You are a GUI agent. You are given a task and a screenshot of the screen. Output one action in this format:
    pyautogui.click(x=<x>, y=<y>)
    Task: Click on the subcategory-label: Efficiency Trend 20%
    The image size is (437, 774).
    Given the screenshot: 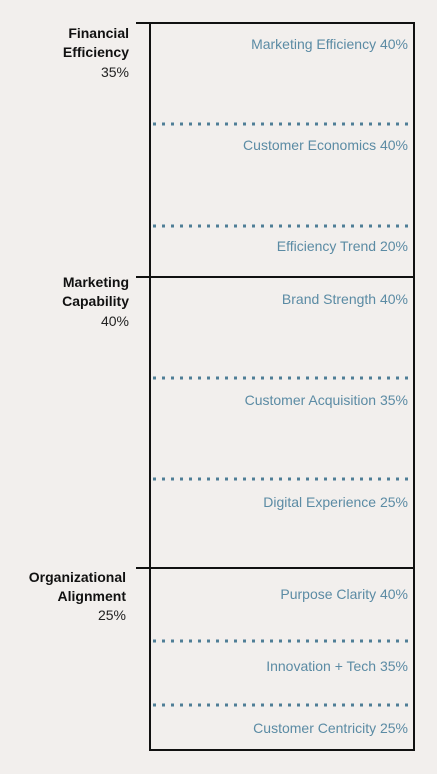 What is the action you would take?
    pyautogui.click(x=342, y=246)
    